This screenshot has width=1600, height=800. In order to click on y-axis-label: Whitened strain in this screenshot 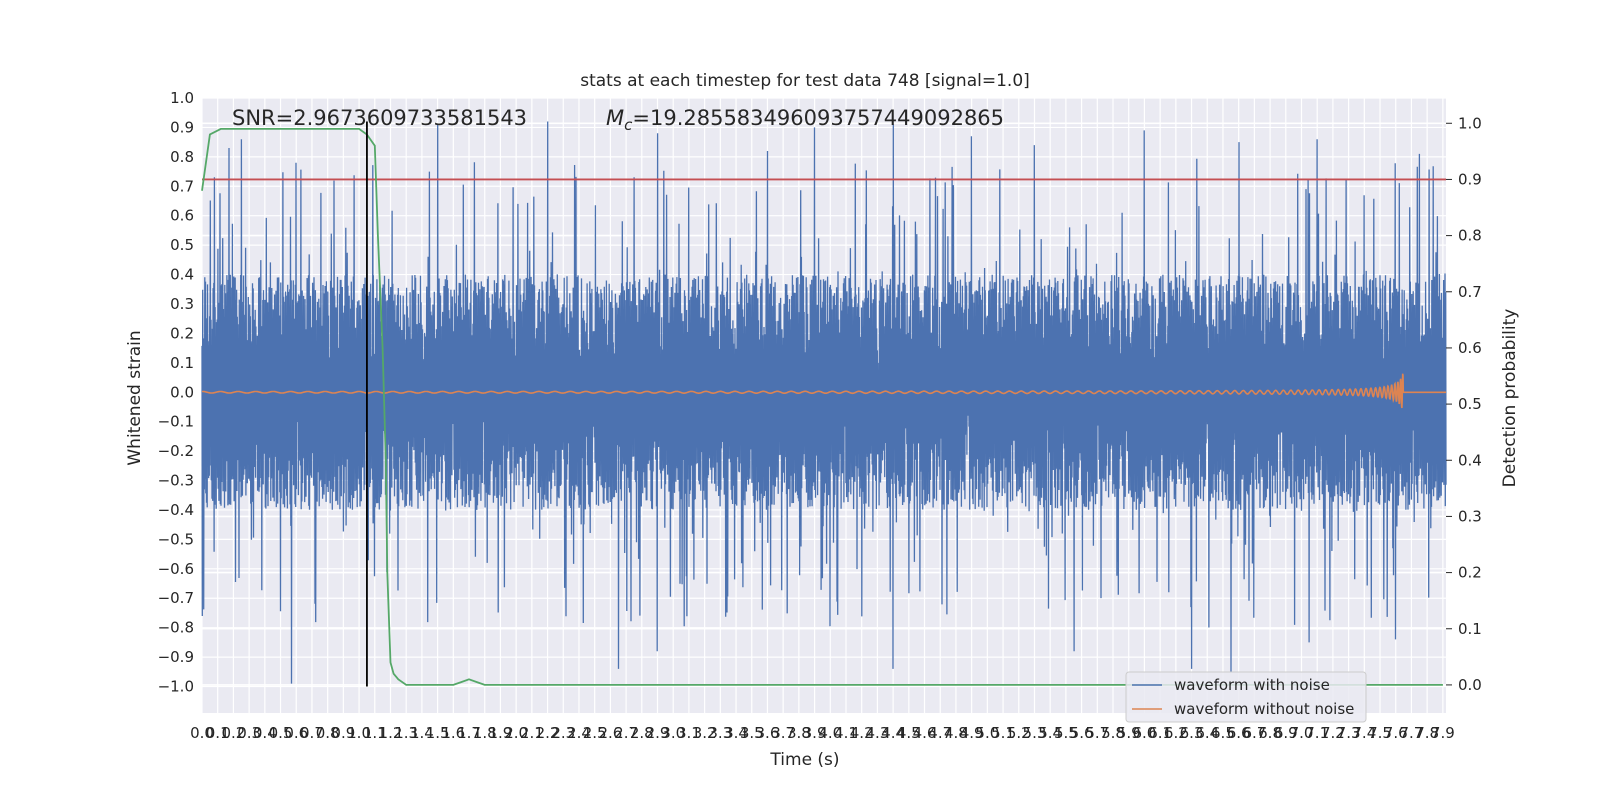, I will do `click(135, 397)`.